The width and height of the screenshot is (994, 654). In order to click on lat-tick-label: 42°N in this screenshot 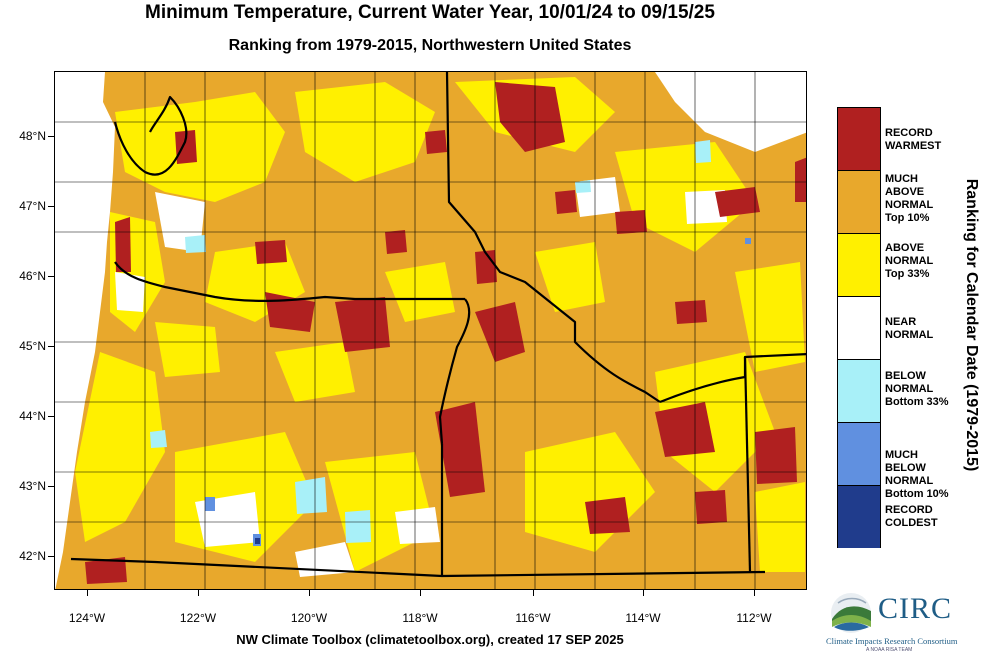, I will do `click(32, 556)`.